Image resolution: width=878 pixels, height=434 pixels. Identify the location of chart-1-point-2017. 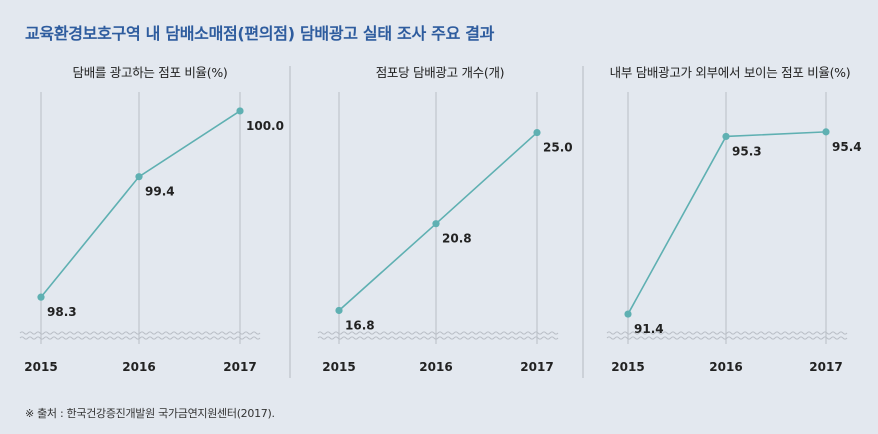
(240, 111).